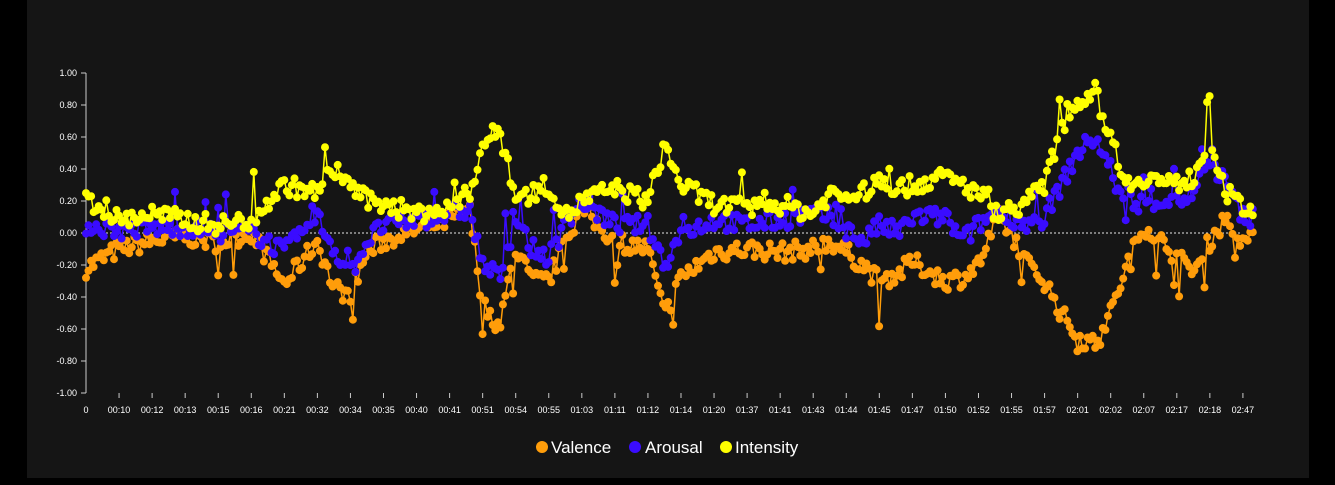 Image resolution: width=1335 pixels, height=485 pixels. I want to click on y-tick-label: -0.40, so click(66, 297).